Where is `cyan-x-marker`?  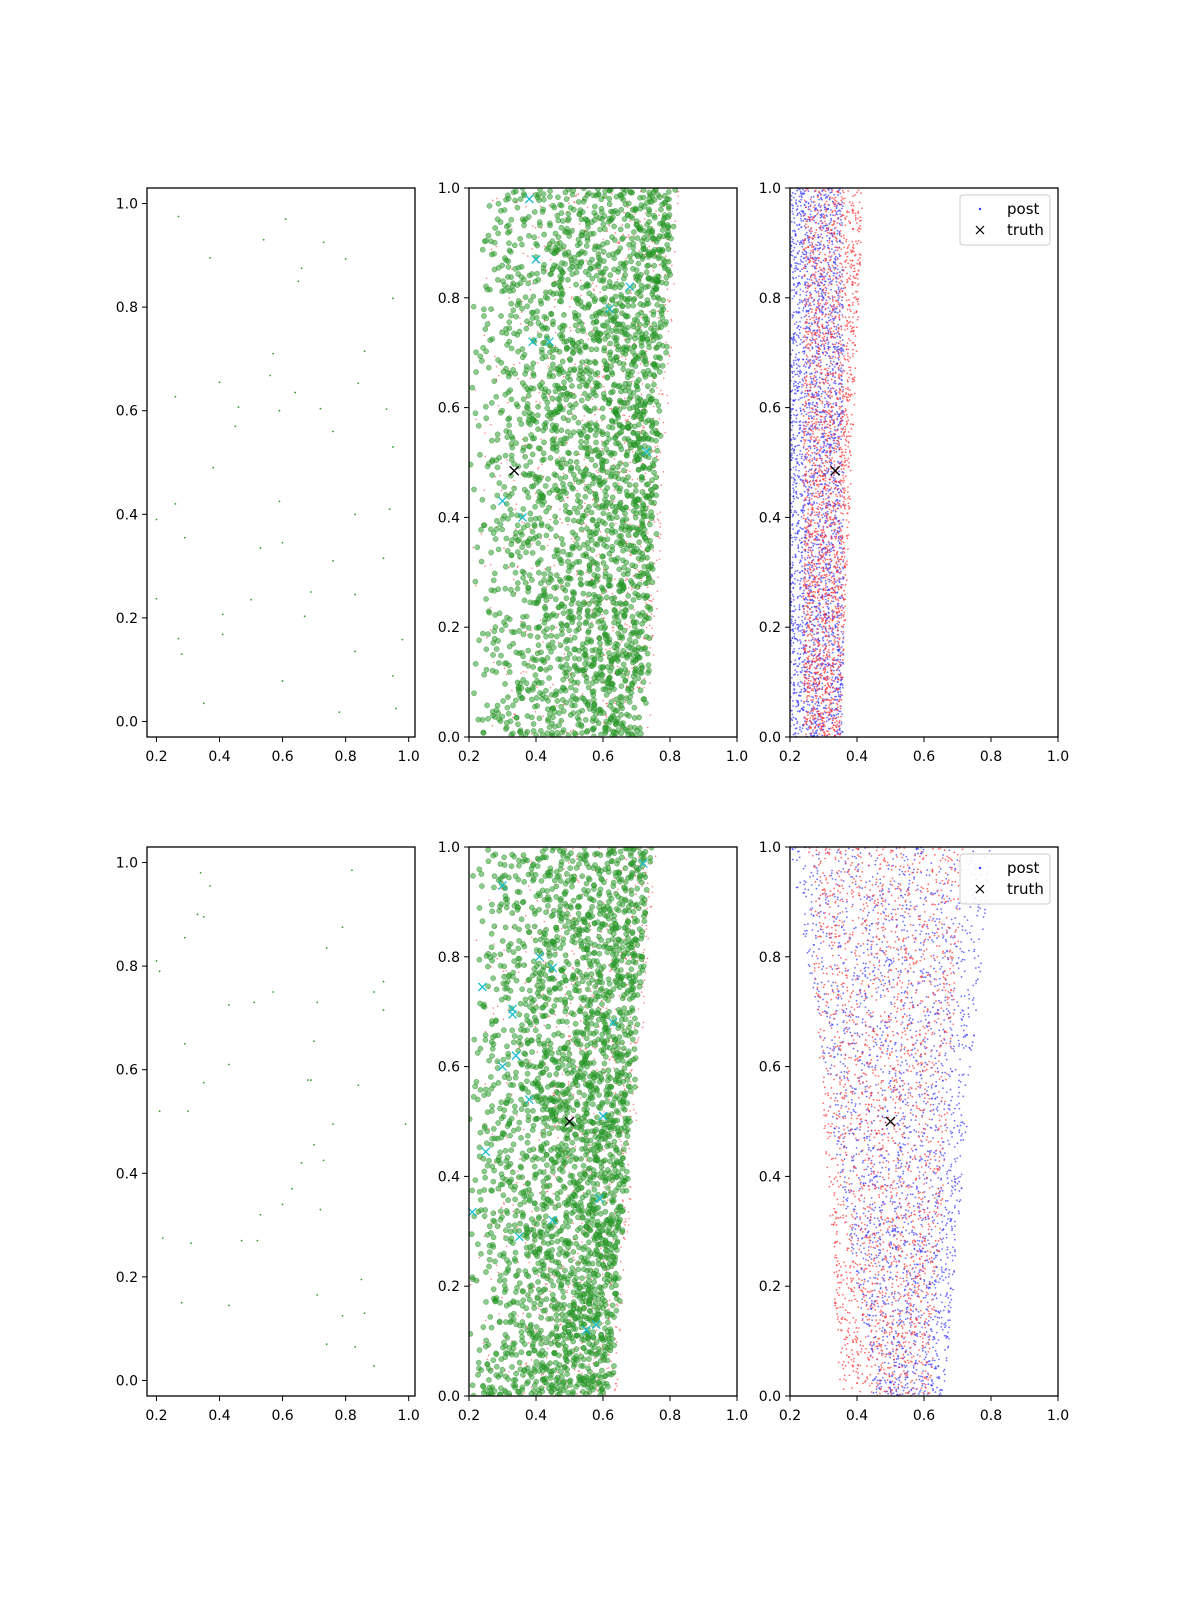 cyan-x-marker is located at coordinates (529, 199).